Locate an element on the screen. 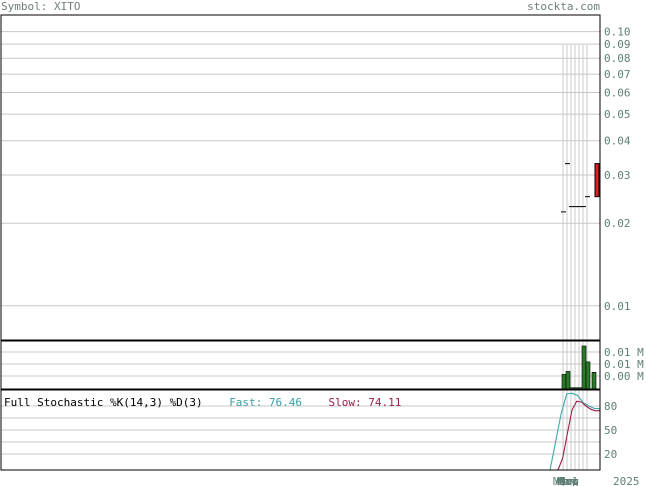 Image resolution: width=655 pixels, height=486 pixels. month-tick-label: 2025 is located at coordinates (626, 480).